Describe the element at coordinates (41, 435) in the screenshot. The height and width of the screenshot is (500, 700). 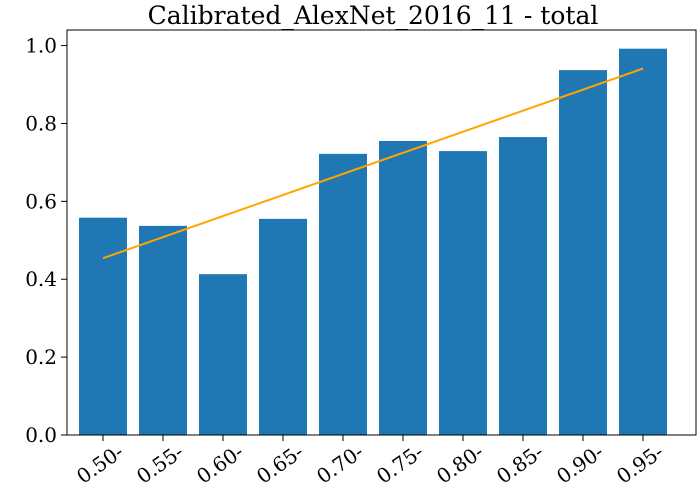
I see `y-tick-label: 0.0` at that location.